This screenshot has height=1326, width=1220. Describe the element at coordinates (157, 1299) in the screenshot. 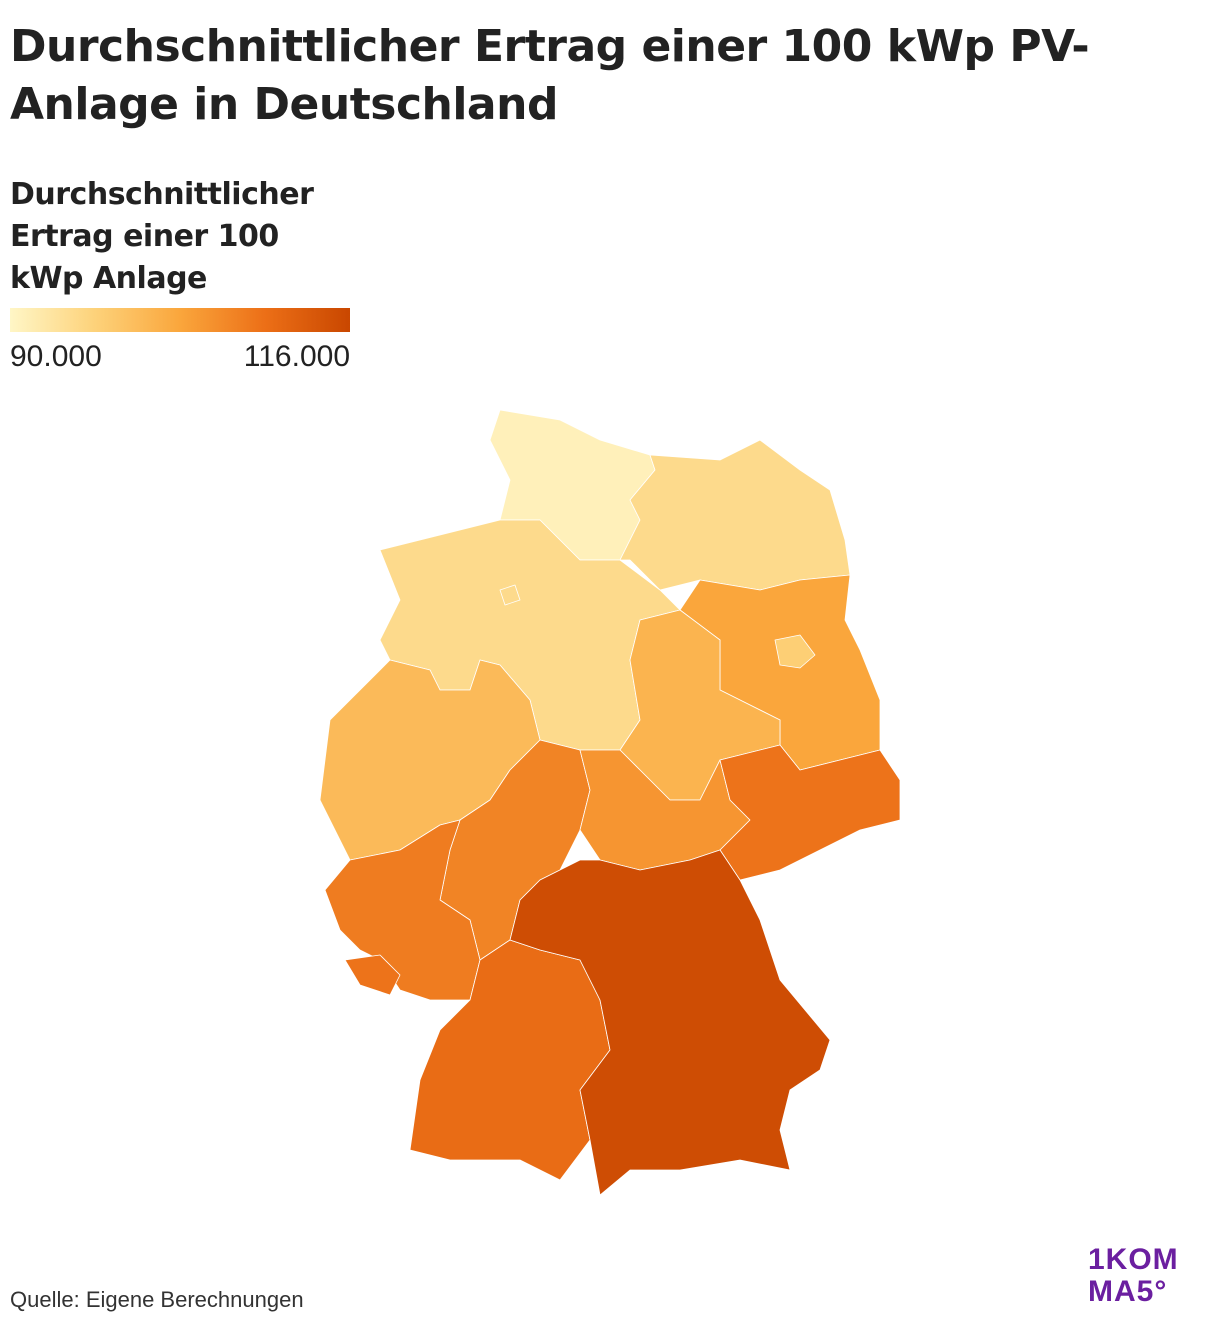

I see `source: Quelle: Eigene Berechnungen` at that location.